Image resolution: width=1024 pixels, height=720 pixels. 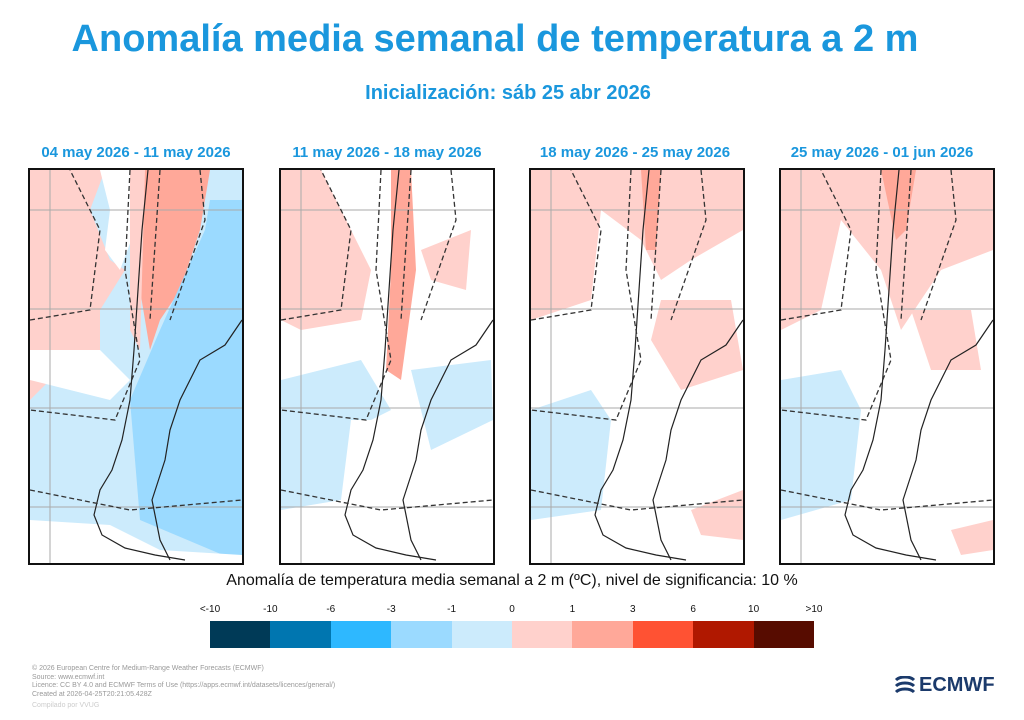 I want to click on colorbar-tick: 6, so click(x=693, y=609).